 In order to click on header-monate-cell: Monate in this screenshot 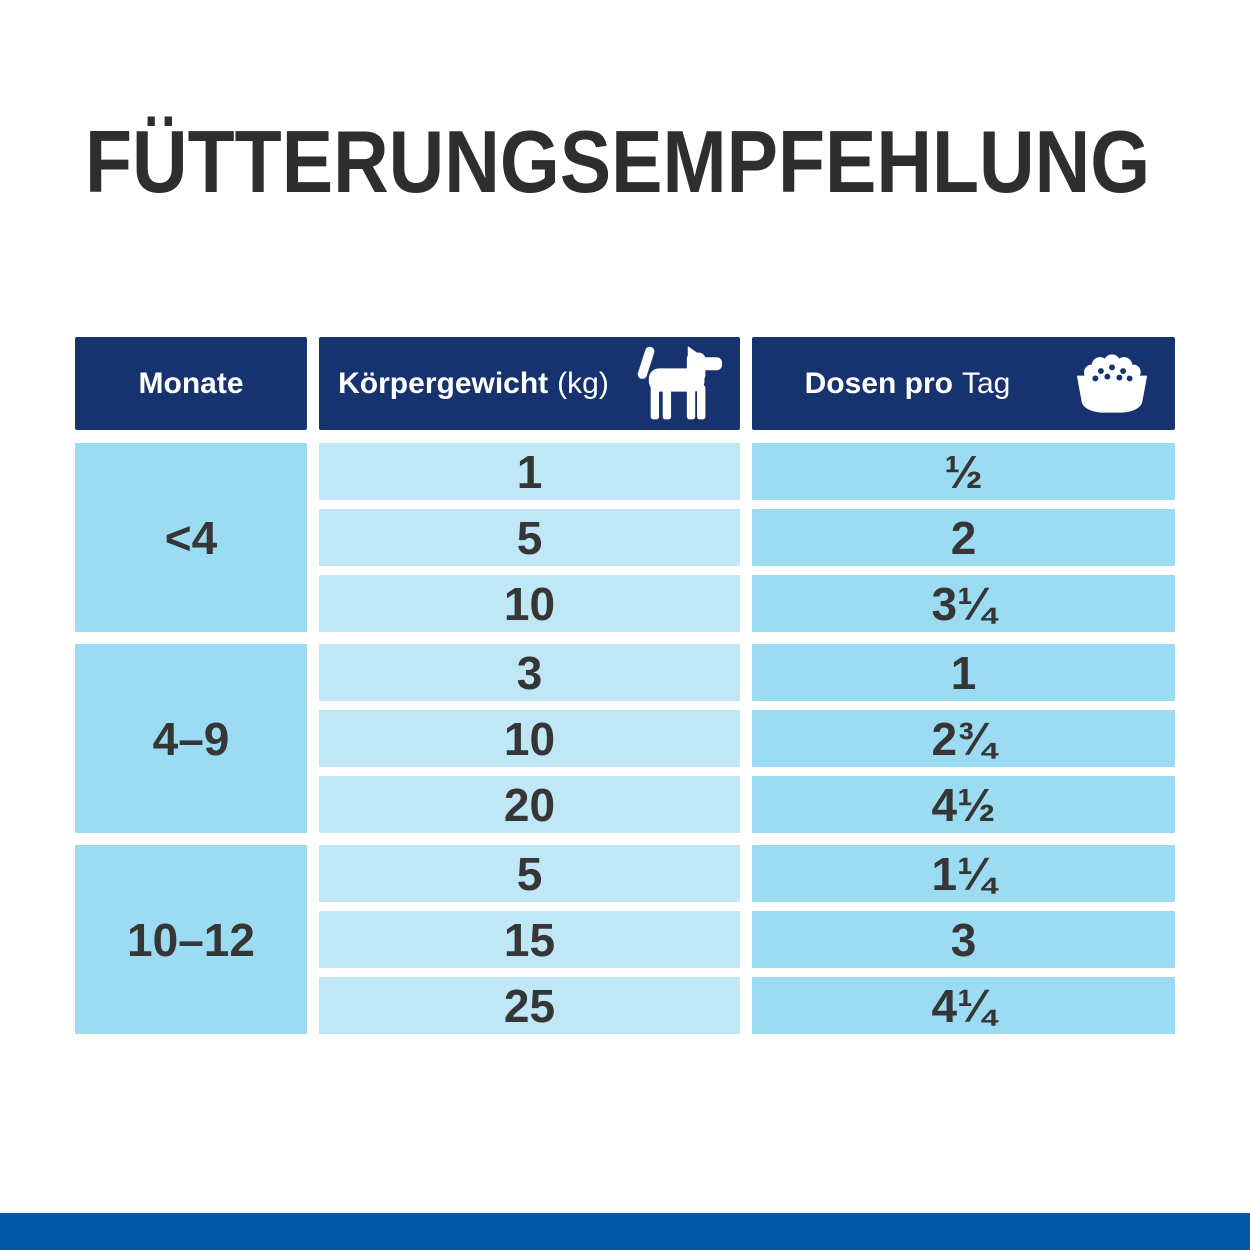, I will do `click(191, 383)`.